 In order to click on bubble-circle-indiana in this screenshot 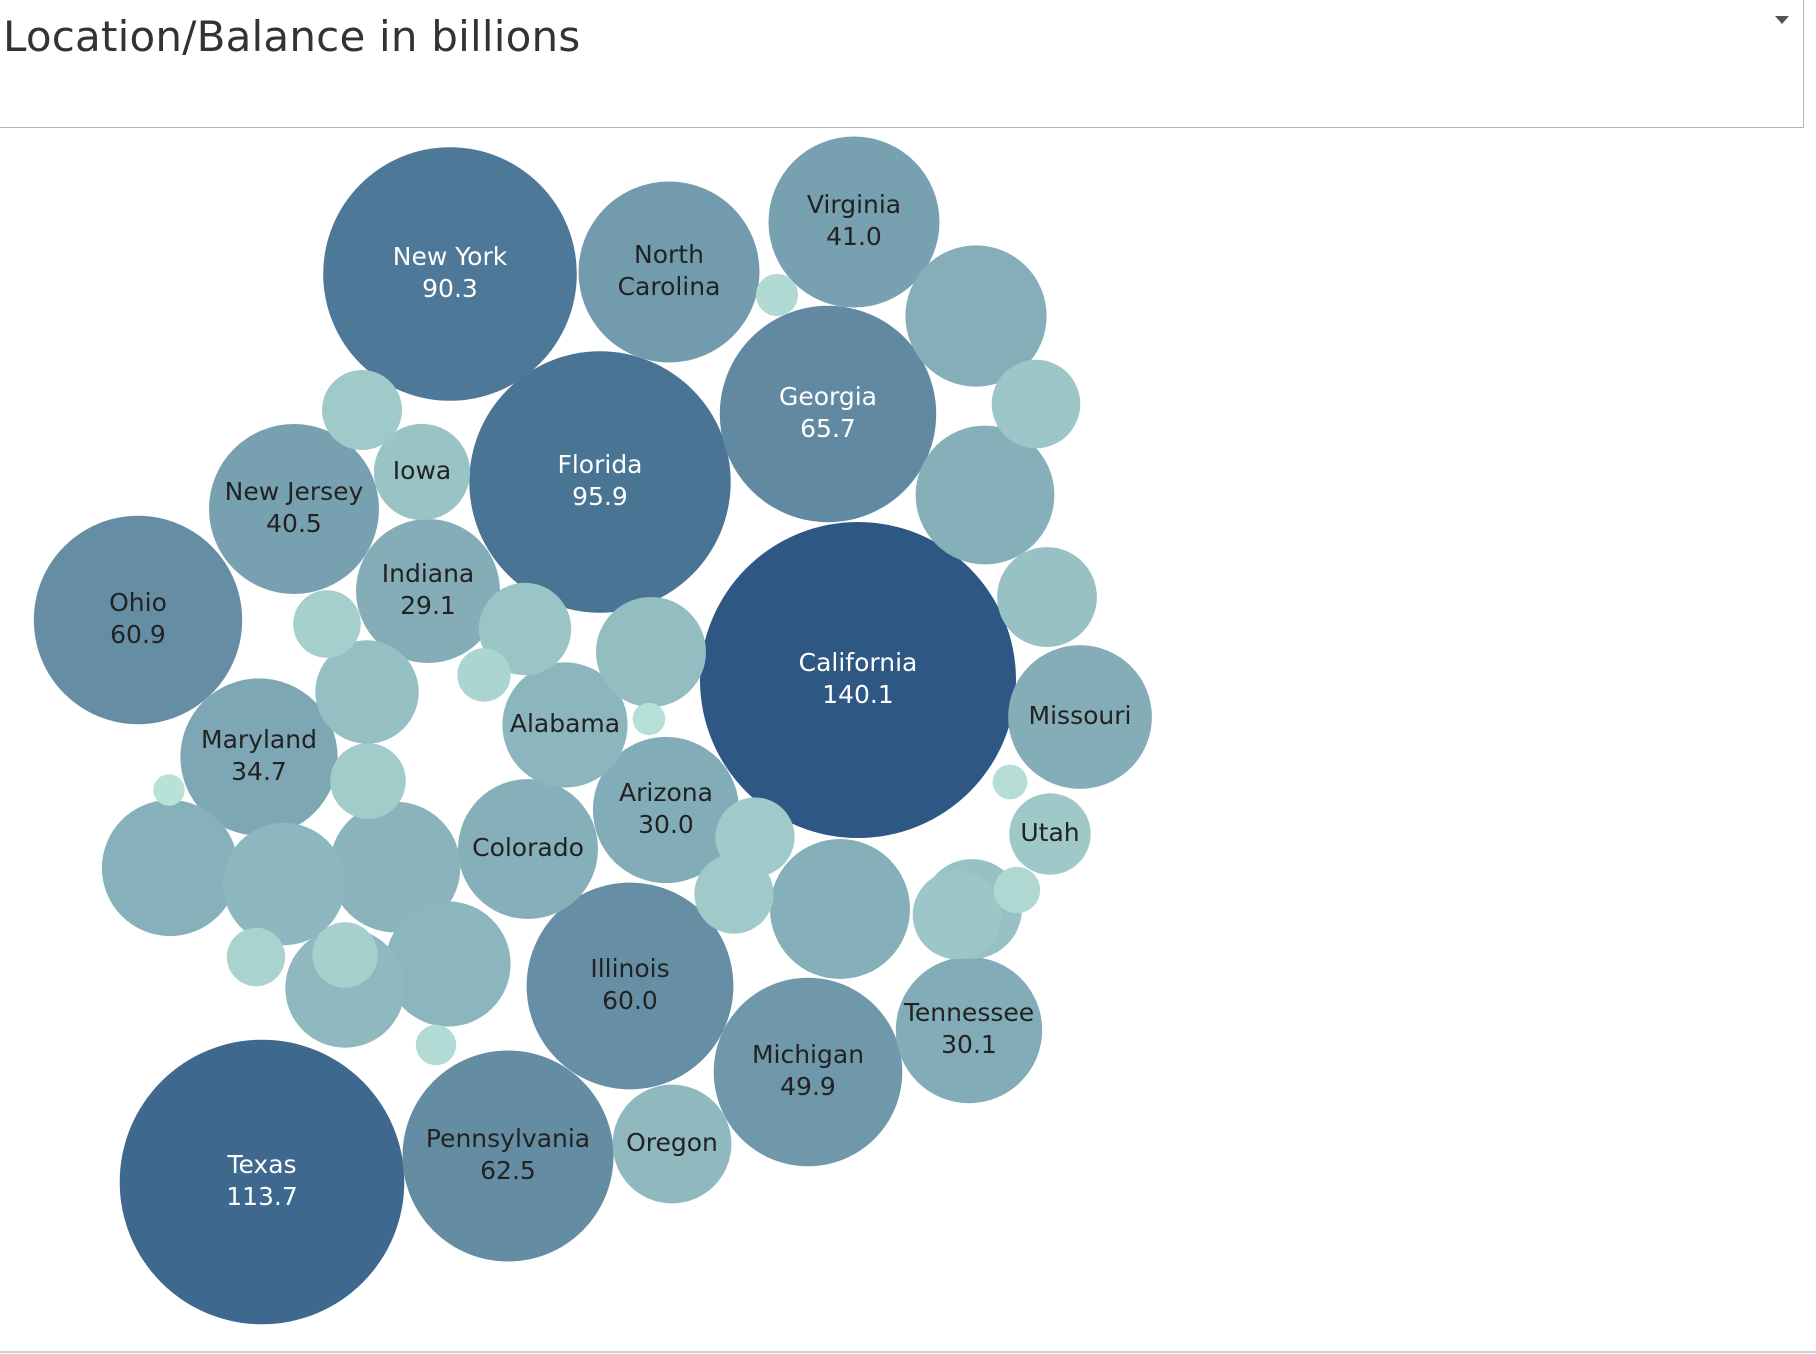, I will do `click(428, 591)`.